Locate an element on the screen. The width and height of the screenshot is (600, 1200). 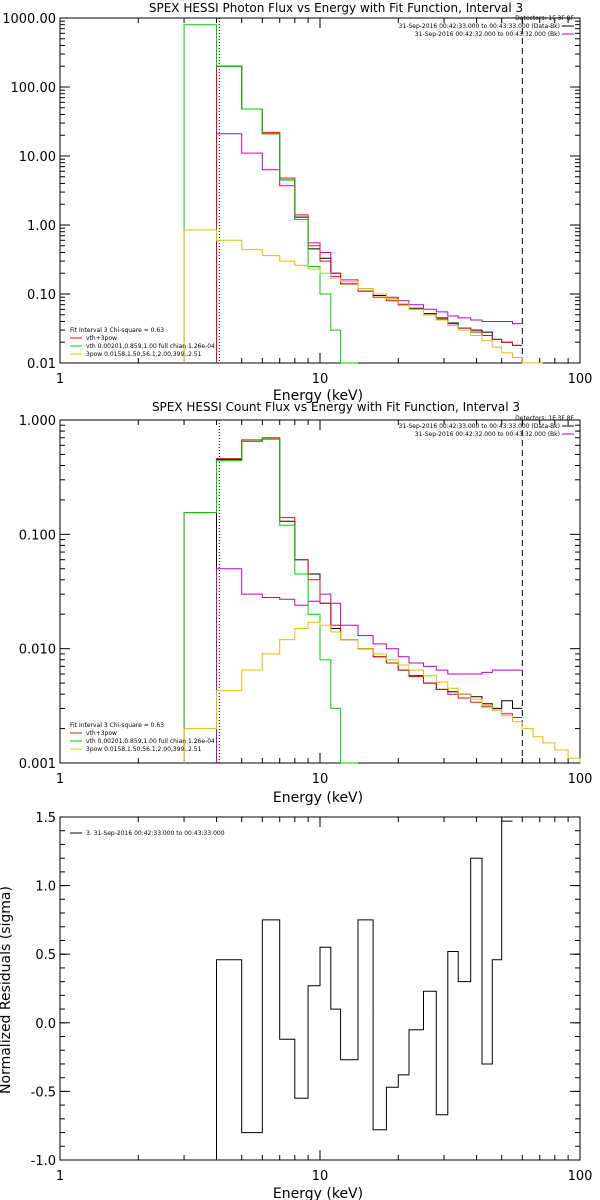
photon-y-tick-label: 100.00 is located at coordinates (34, 88).